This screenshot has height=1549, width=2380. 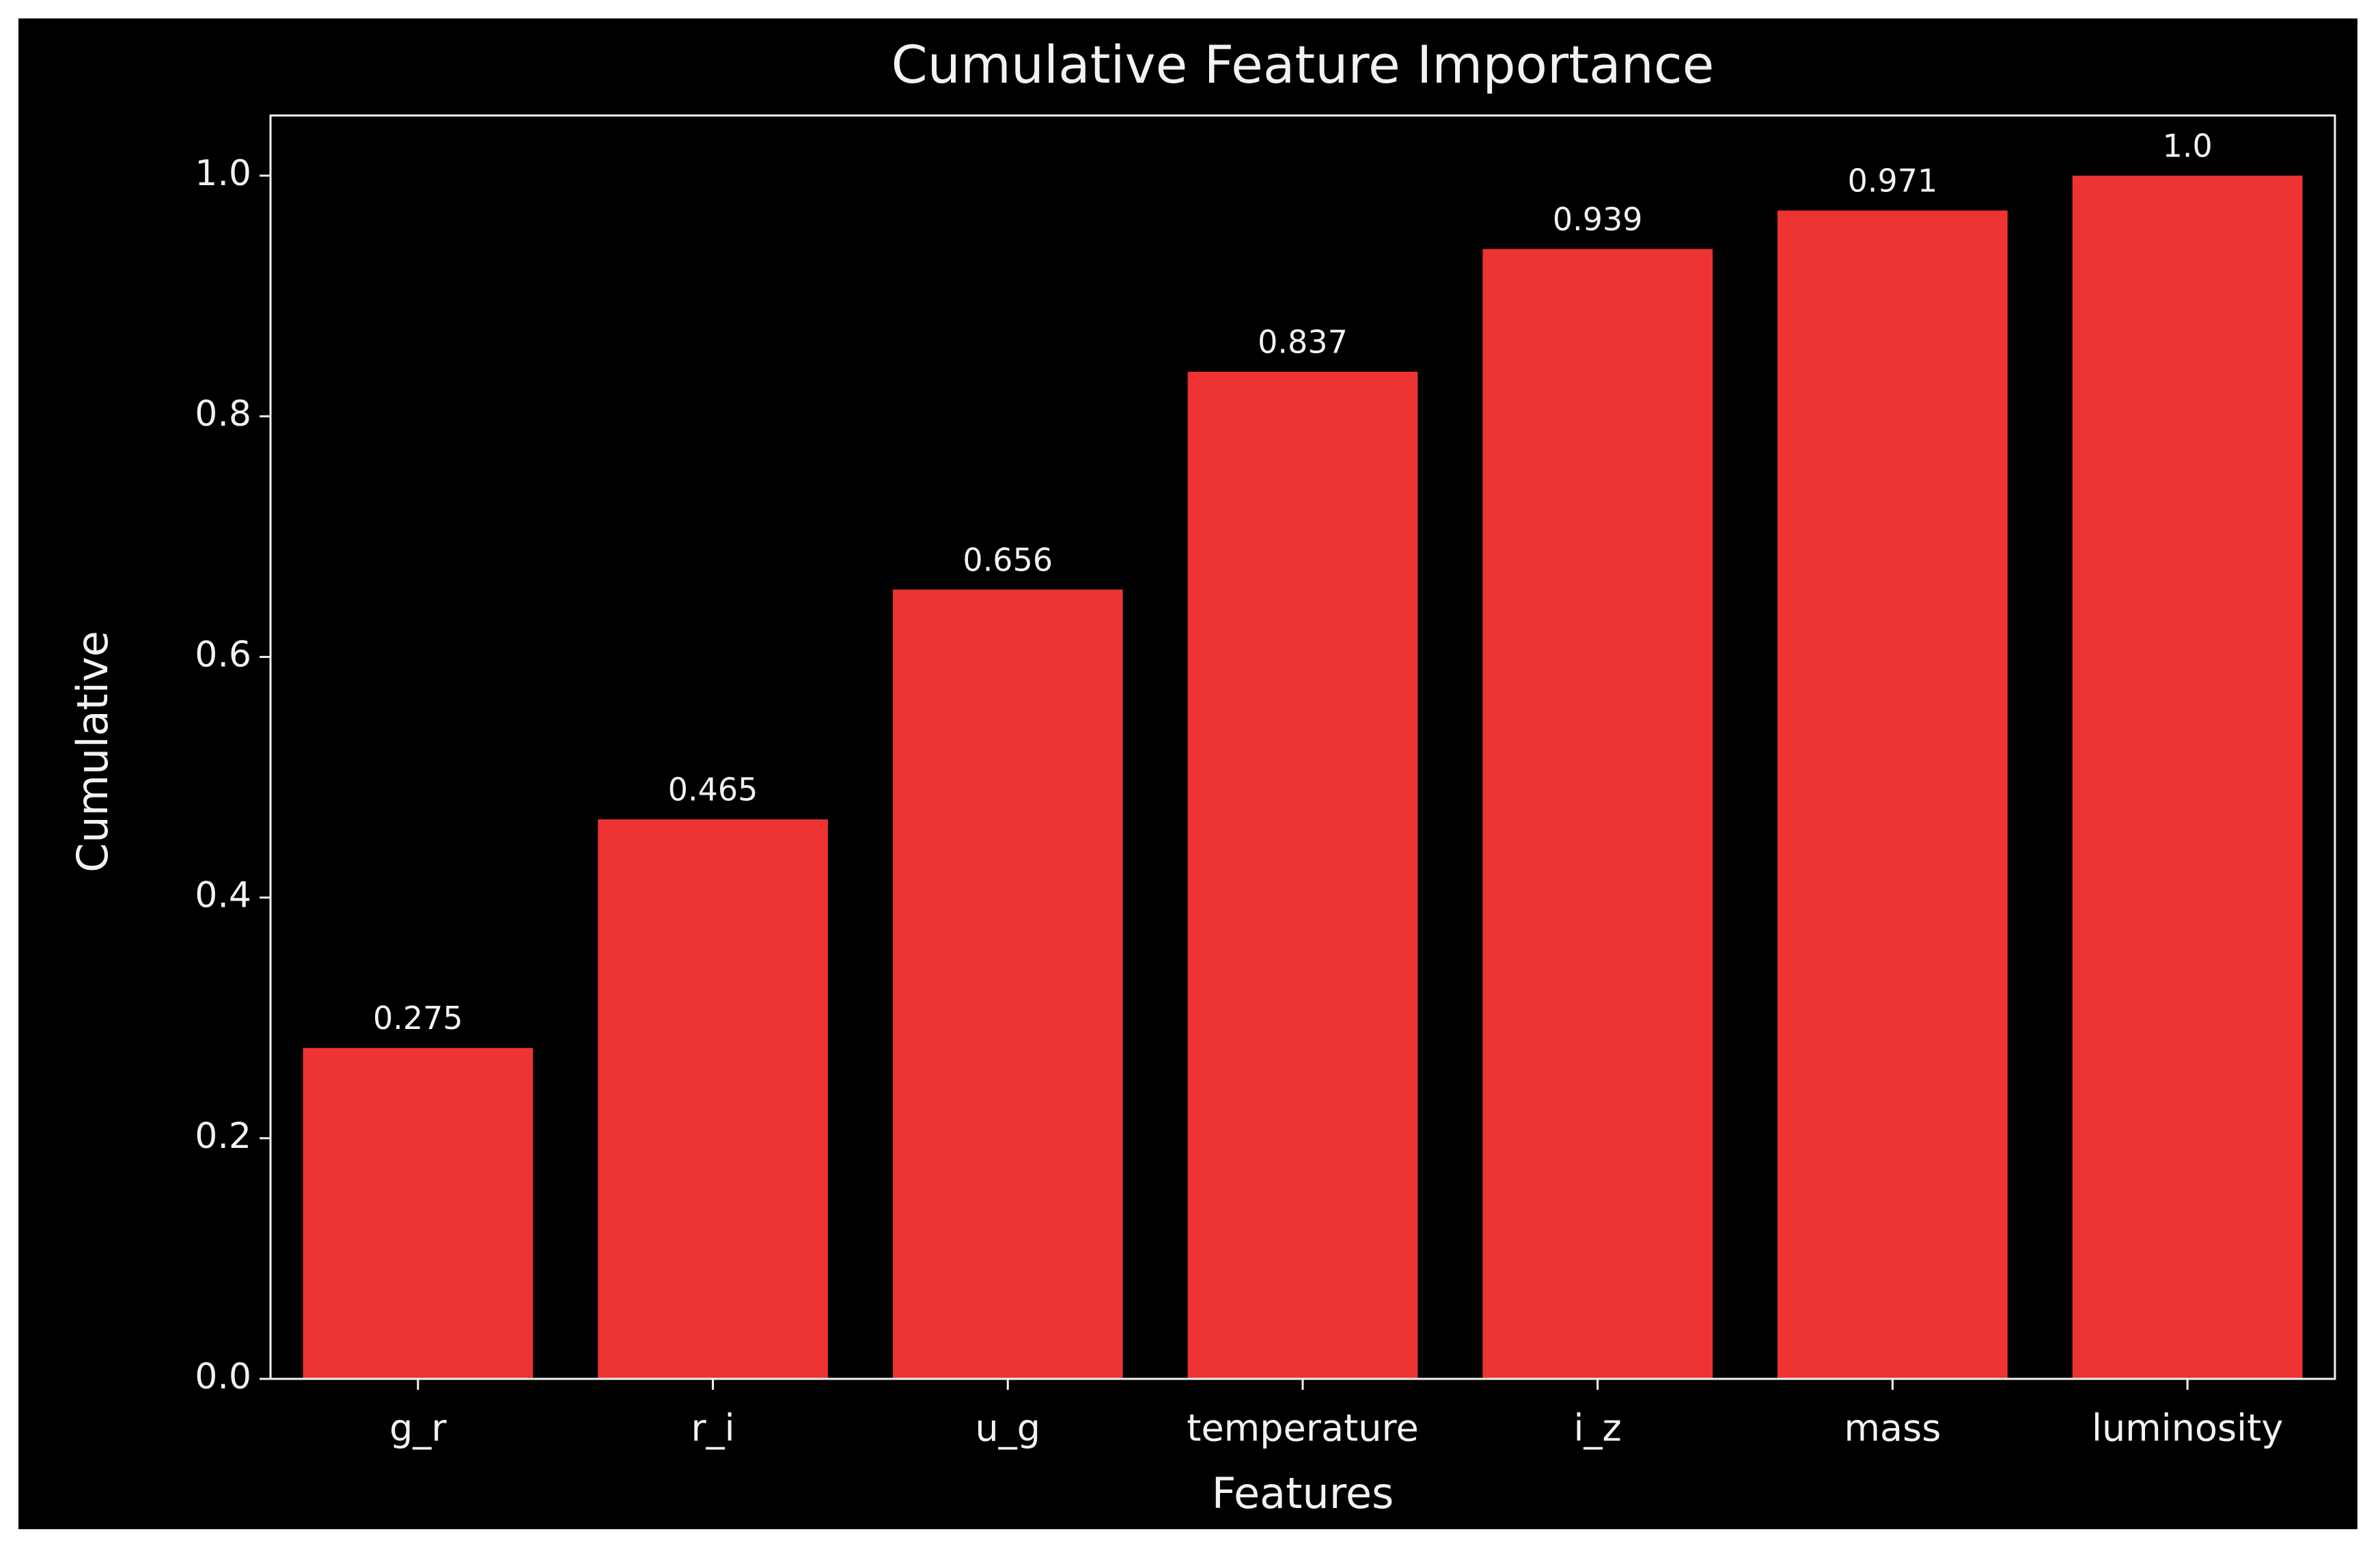 What do you see at coordinates (223, 173) in the screenshot?
I see `y-tick-label: 1.0` at bounding box center [223, 173].